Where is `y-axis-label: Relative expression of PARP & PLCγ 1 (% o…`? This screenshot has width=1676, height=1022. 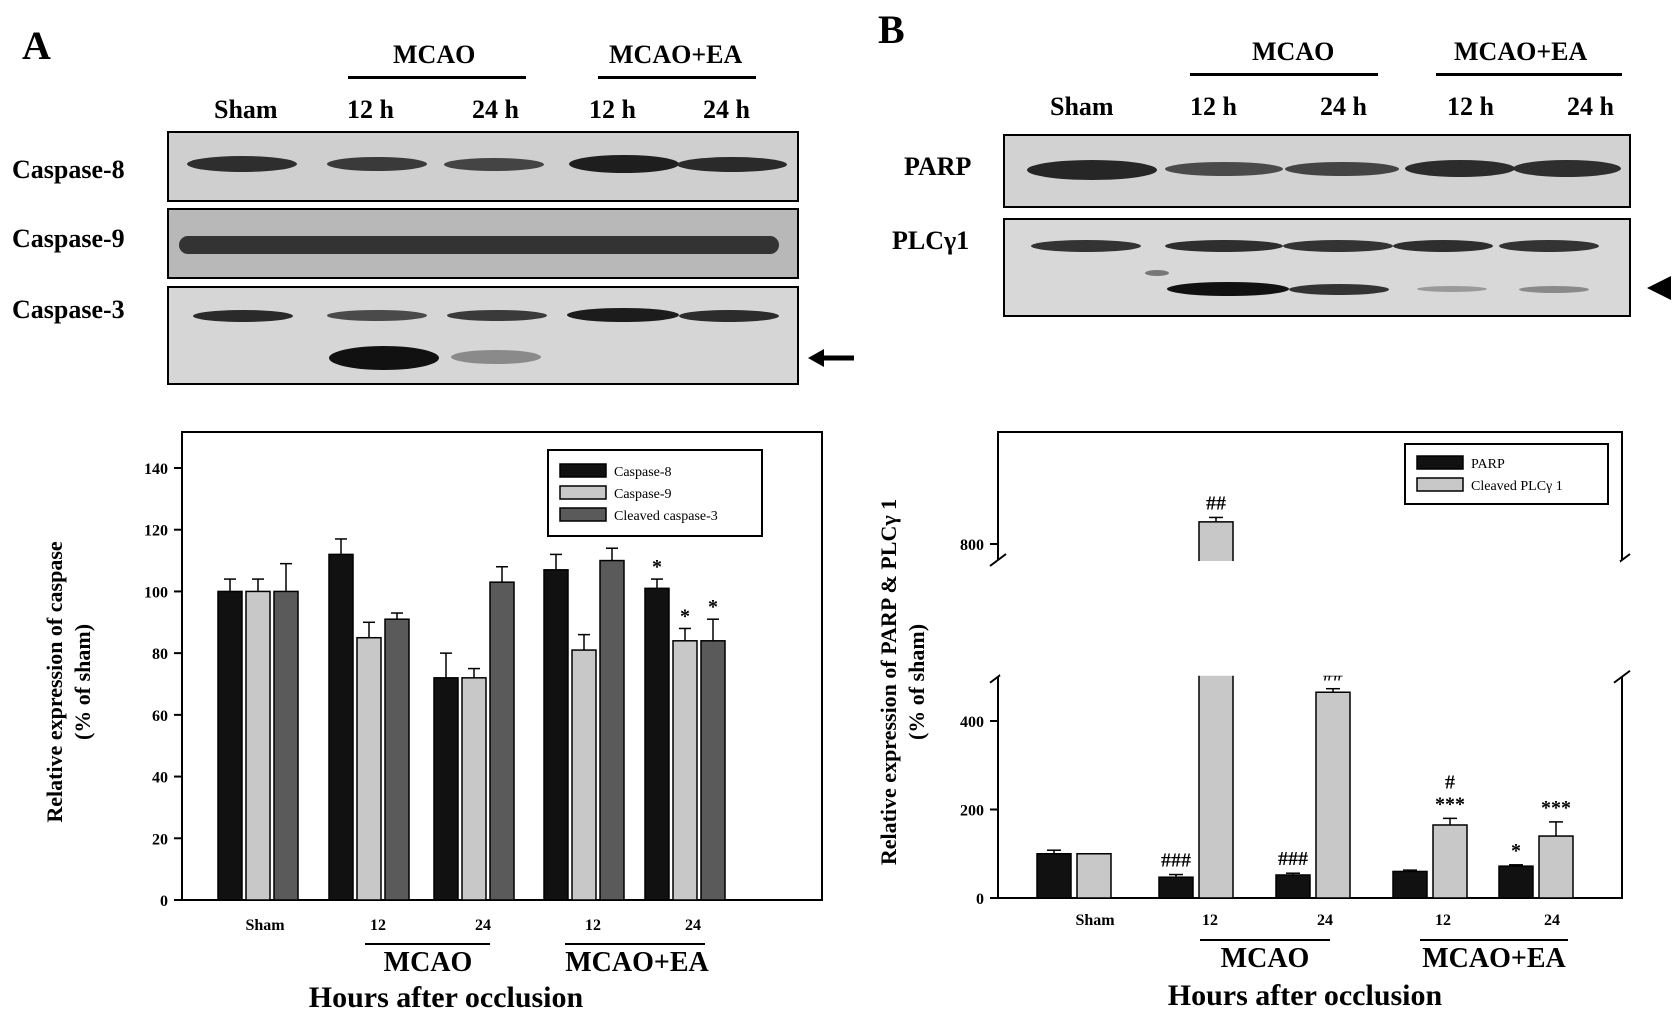 y-axis-label: Relative expression of PARP & PLCγ 1 (% o… is located at coordinates (902, 682).